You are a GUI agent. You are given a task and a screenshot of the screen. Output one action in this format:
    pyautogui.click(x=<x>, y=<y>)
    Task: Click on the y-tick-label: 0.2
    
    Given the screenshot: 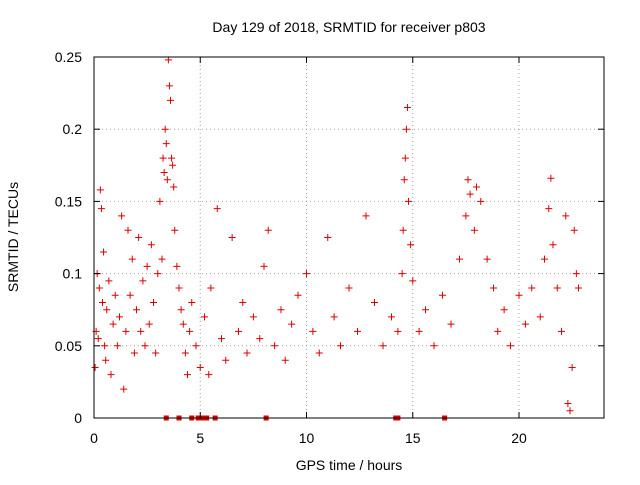 What is the action you would take?
    pyautogui.click(x=73, y=129)
    